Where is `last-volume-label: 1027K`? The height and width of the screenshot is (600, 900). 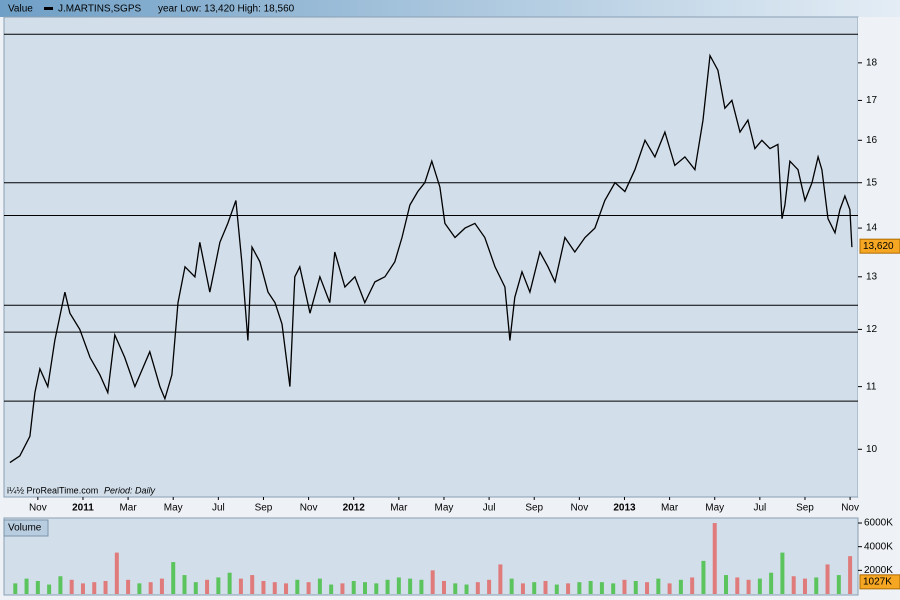
last-volume-label: 1027K is located at coordinates (877, 581).